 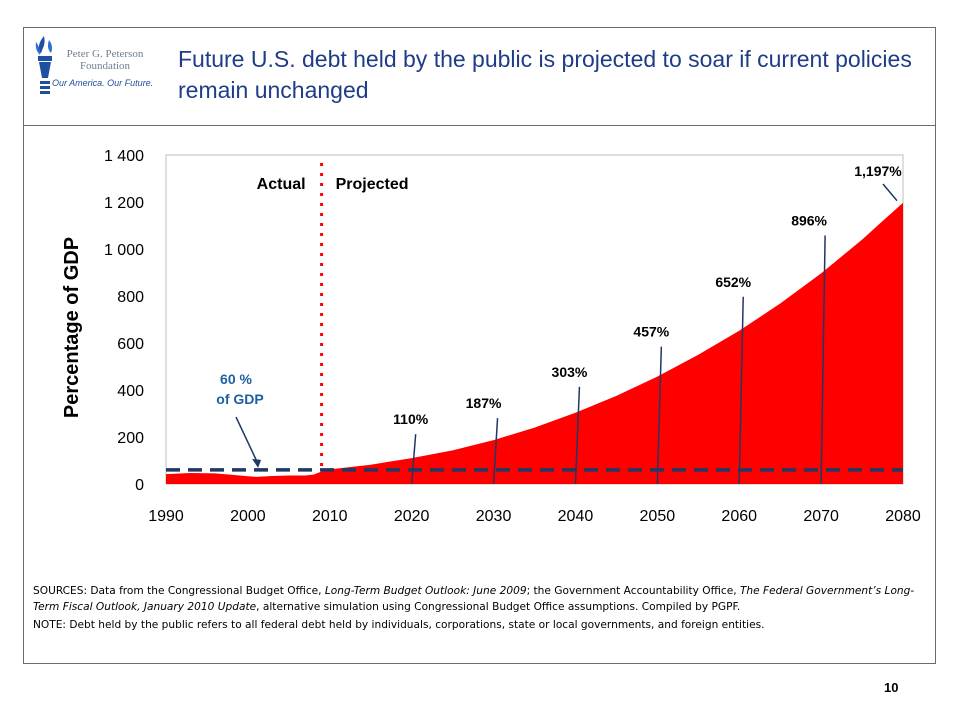 I want to click on sources-part: ; the Government Accountability Office,, so click(x=633, y=591).